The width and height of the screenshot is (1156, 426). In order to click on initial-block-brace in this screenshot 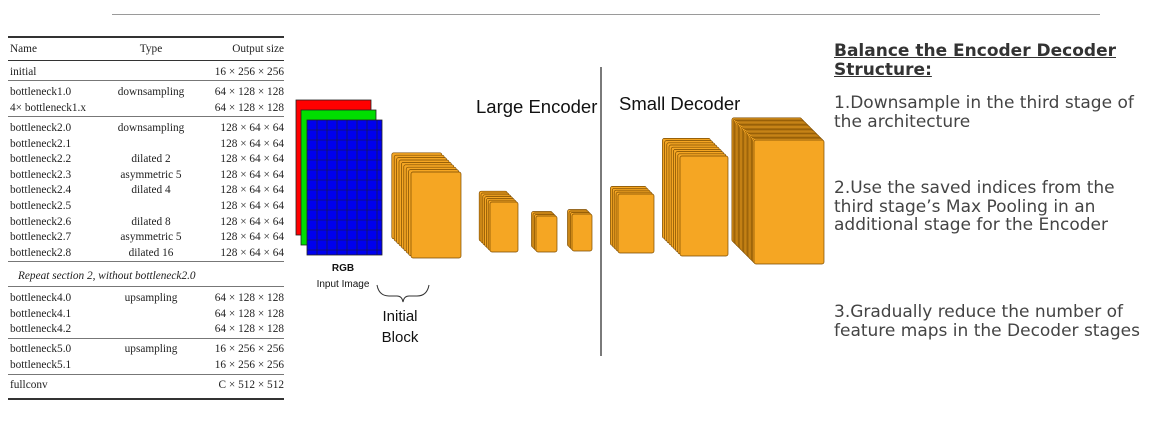, I will do `click(403, 293)`.